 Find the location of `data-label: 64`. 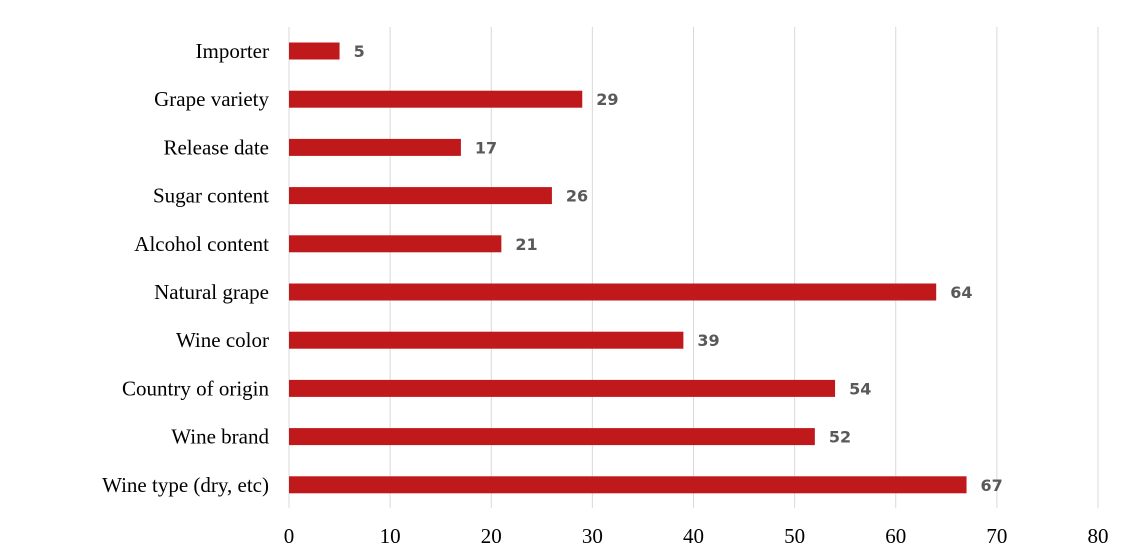

data-label: 64 is located at coordinates (961, 292).